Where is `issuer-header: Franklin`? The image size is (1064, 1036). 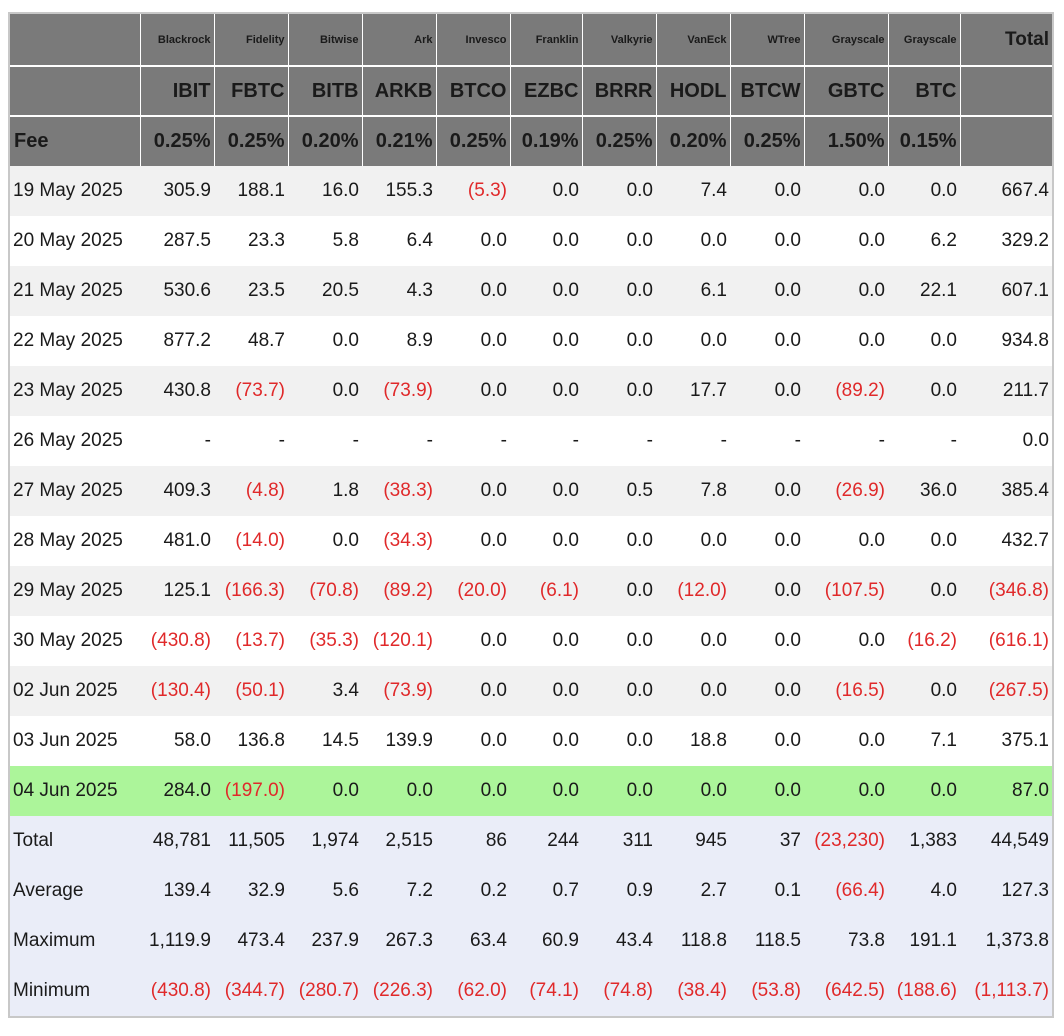
issuer-header: Franklin is located at coordinates (546, 40).